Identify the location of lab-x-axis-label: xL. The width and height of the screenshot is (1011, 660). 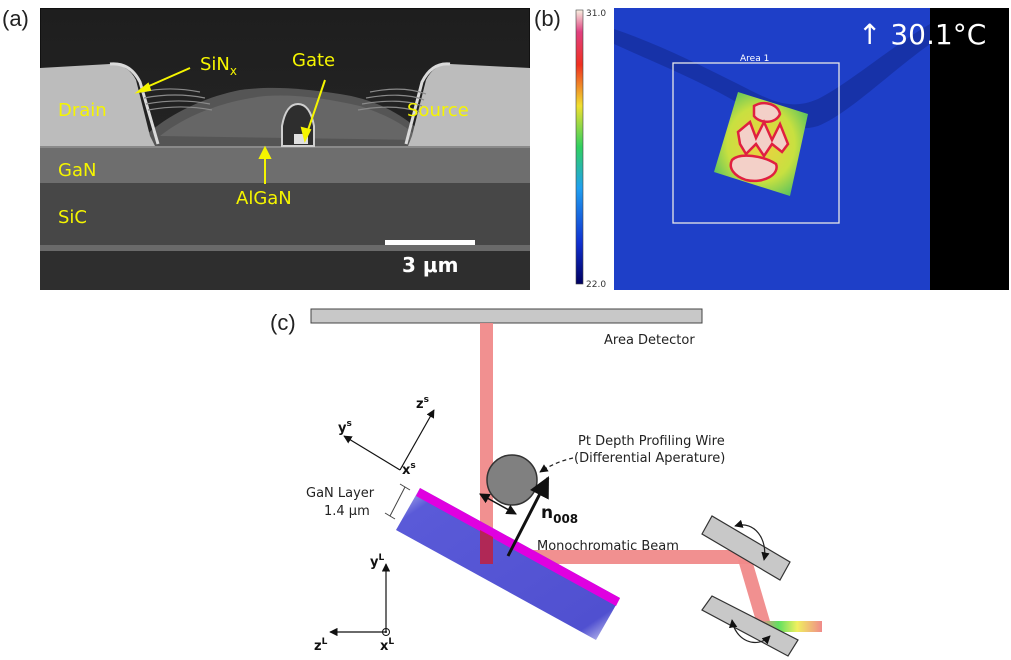
(387, 645).